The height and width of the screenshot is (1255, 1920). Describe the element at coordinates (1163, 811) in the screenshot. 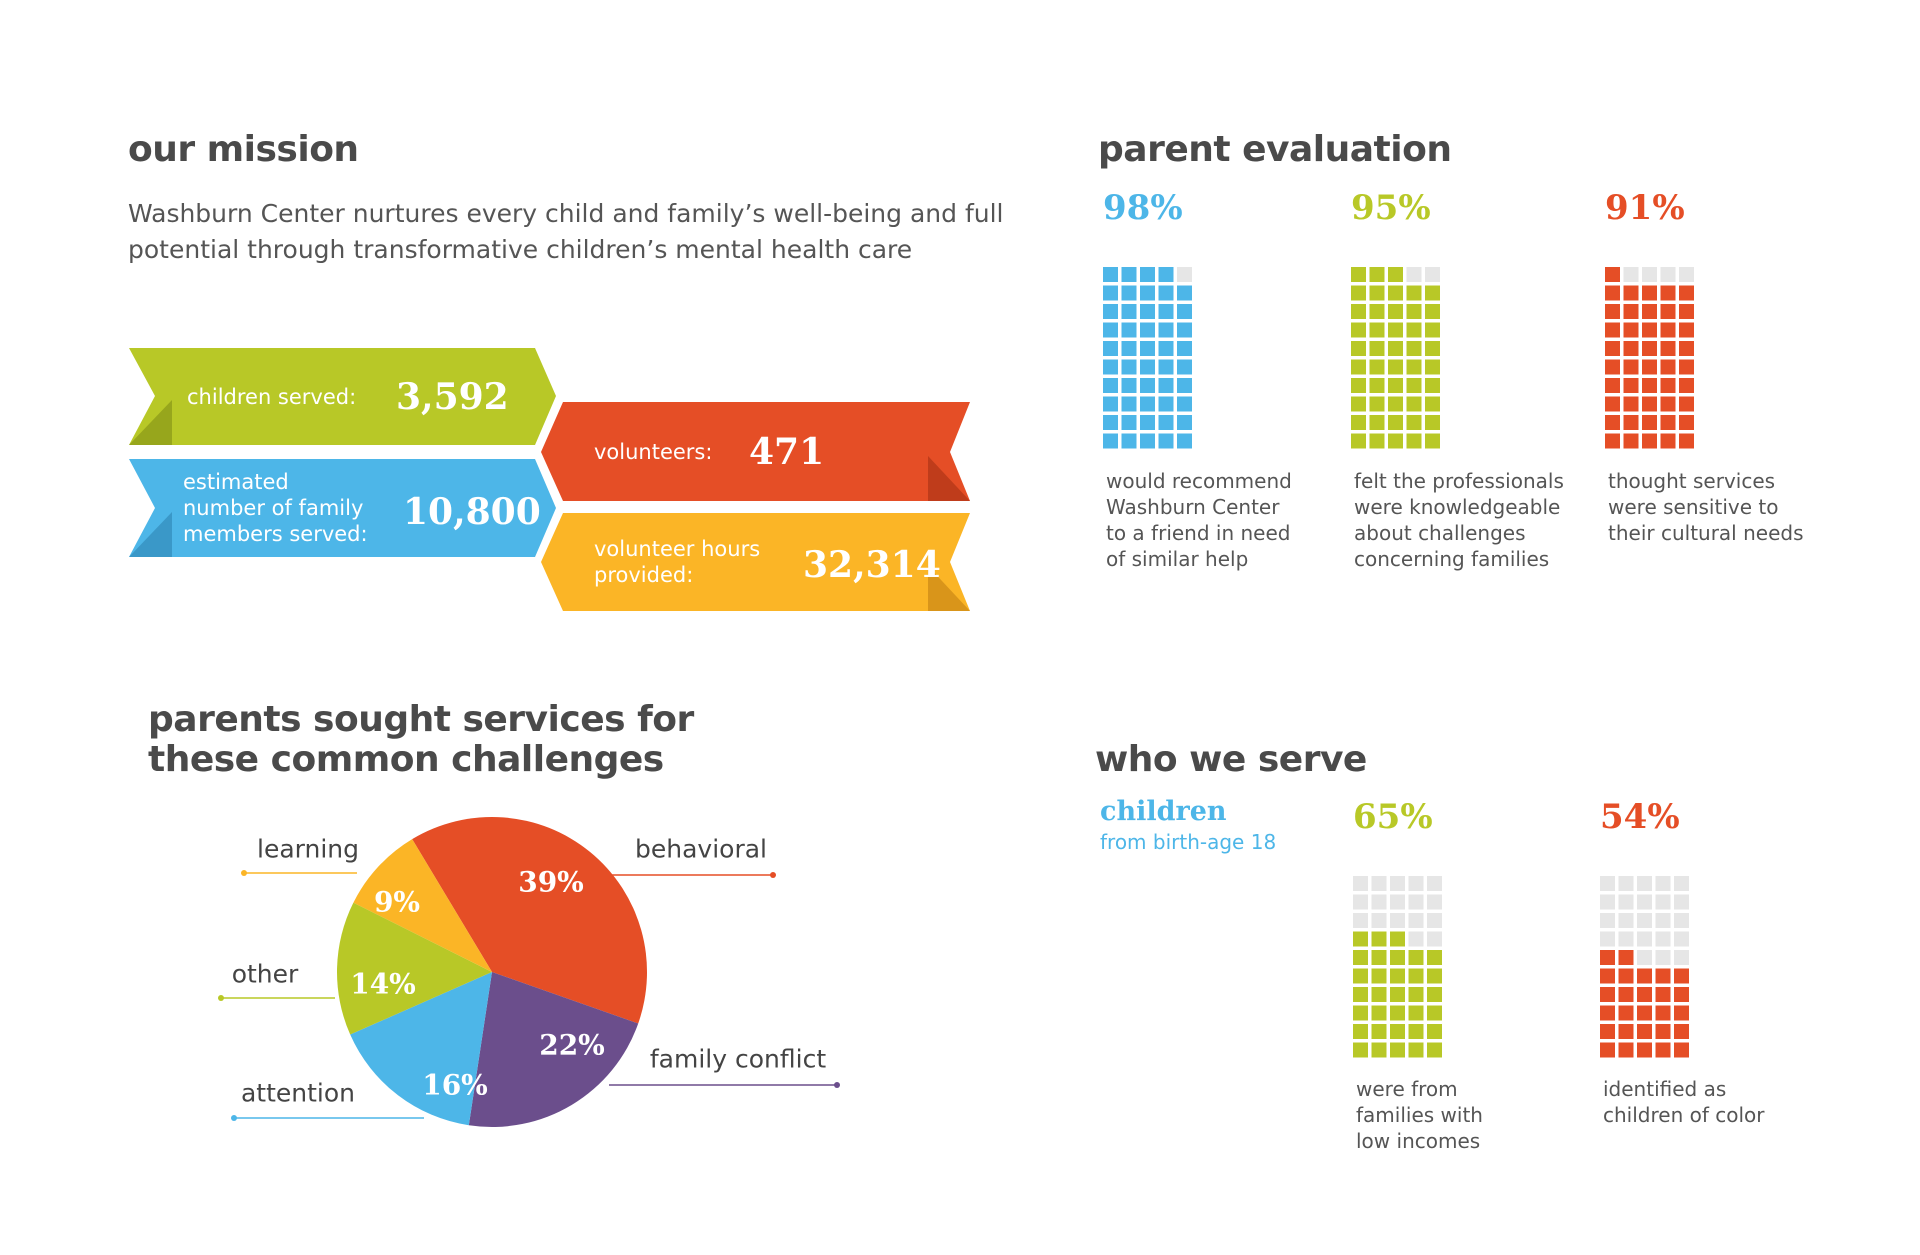

I see `chart-subtitle: children` at that location.